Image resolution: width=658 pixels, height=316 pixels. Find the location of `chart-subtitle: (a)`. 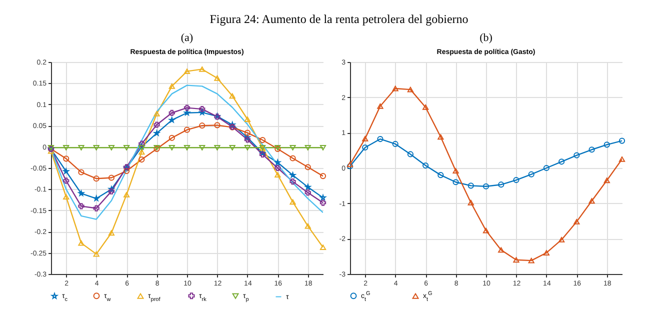

chart-subtitle: (a) is located at coordinates (187, 38).